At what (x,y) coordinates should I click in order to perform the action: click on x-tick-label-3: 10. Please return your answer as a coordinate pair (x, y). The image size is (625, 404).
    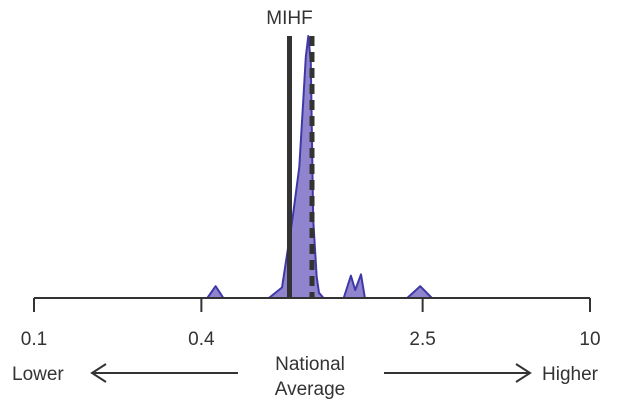
    Looking at the image, I should click on (589, 339).